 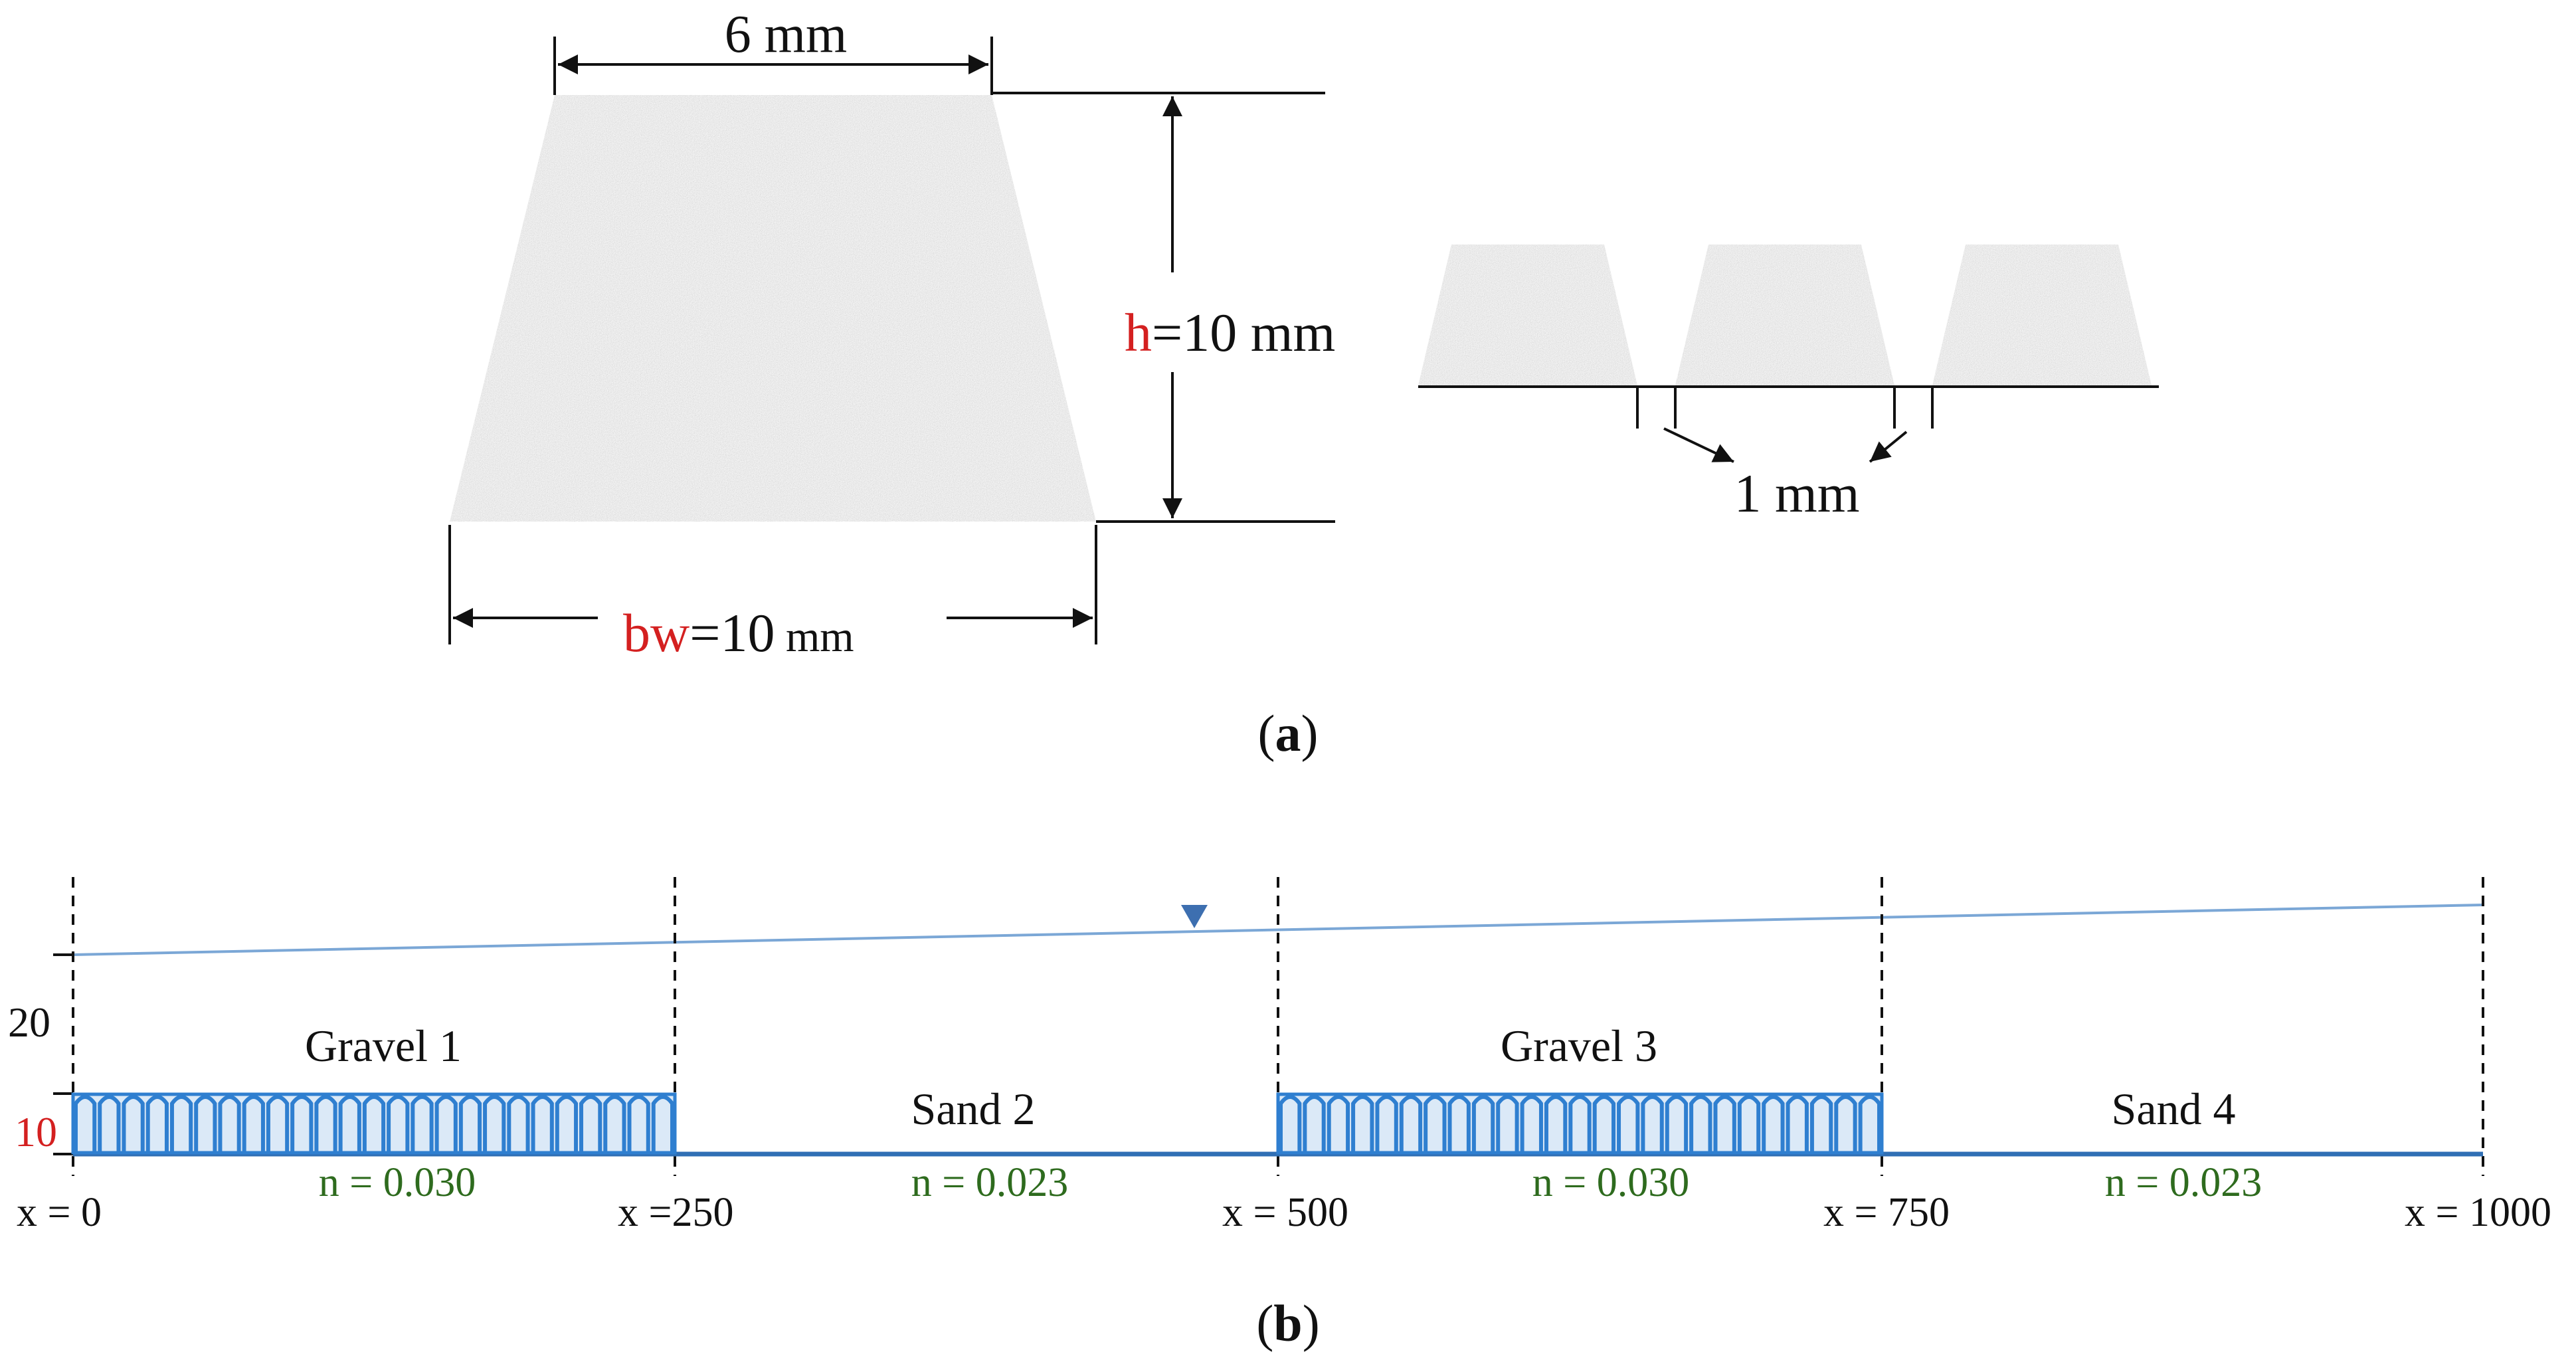 What do you see at coordinates (1785, 445) in the screenshot?
I see `gap-arrows` at bounding box center [1785, 445].